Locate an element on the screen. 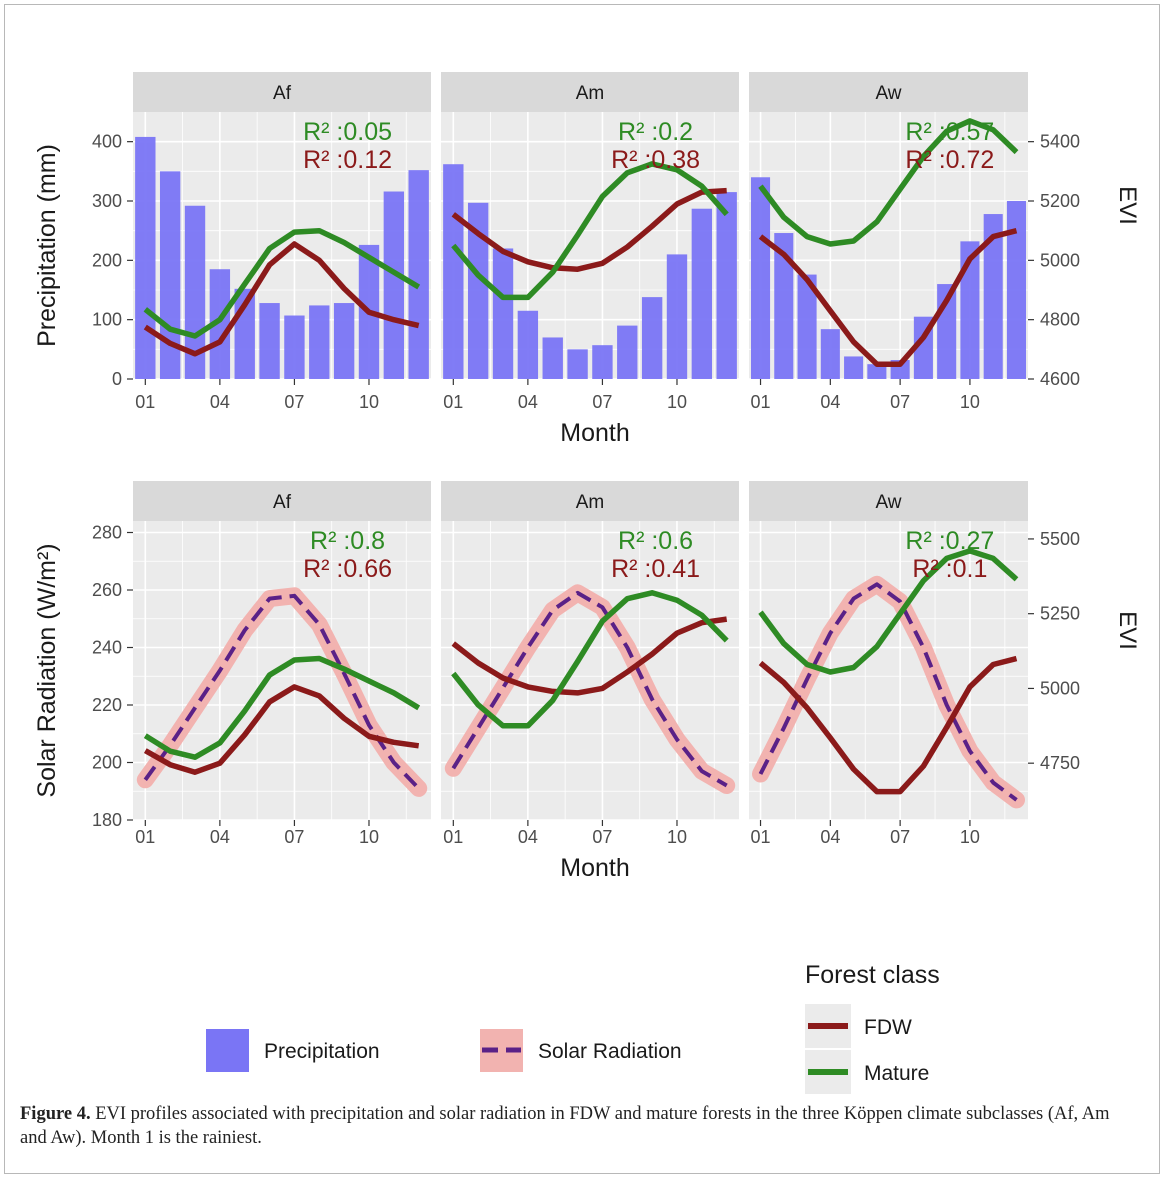  facet-precipitation-am: Am 01 04 07 10 R² :0.2R² :0.38 is located at coordinates (590, 242).